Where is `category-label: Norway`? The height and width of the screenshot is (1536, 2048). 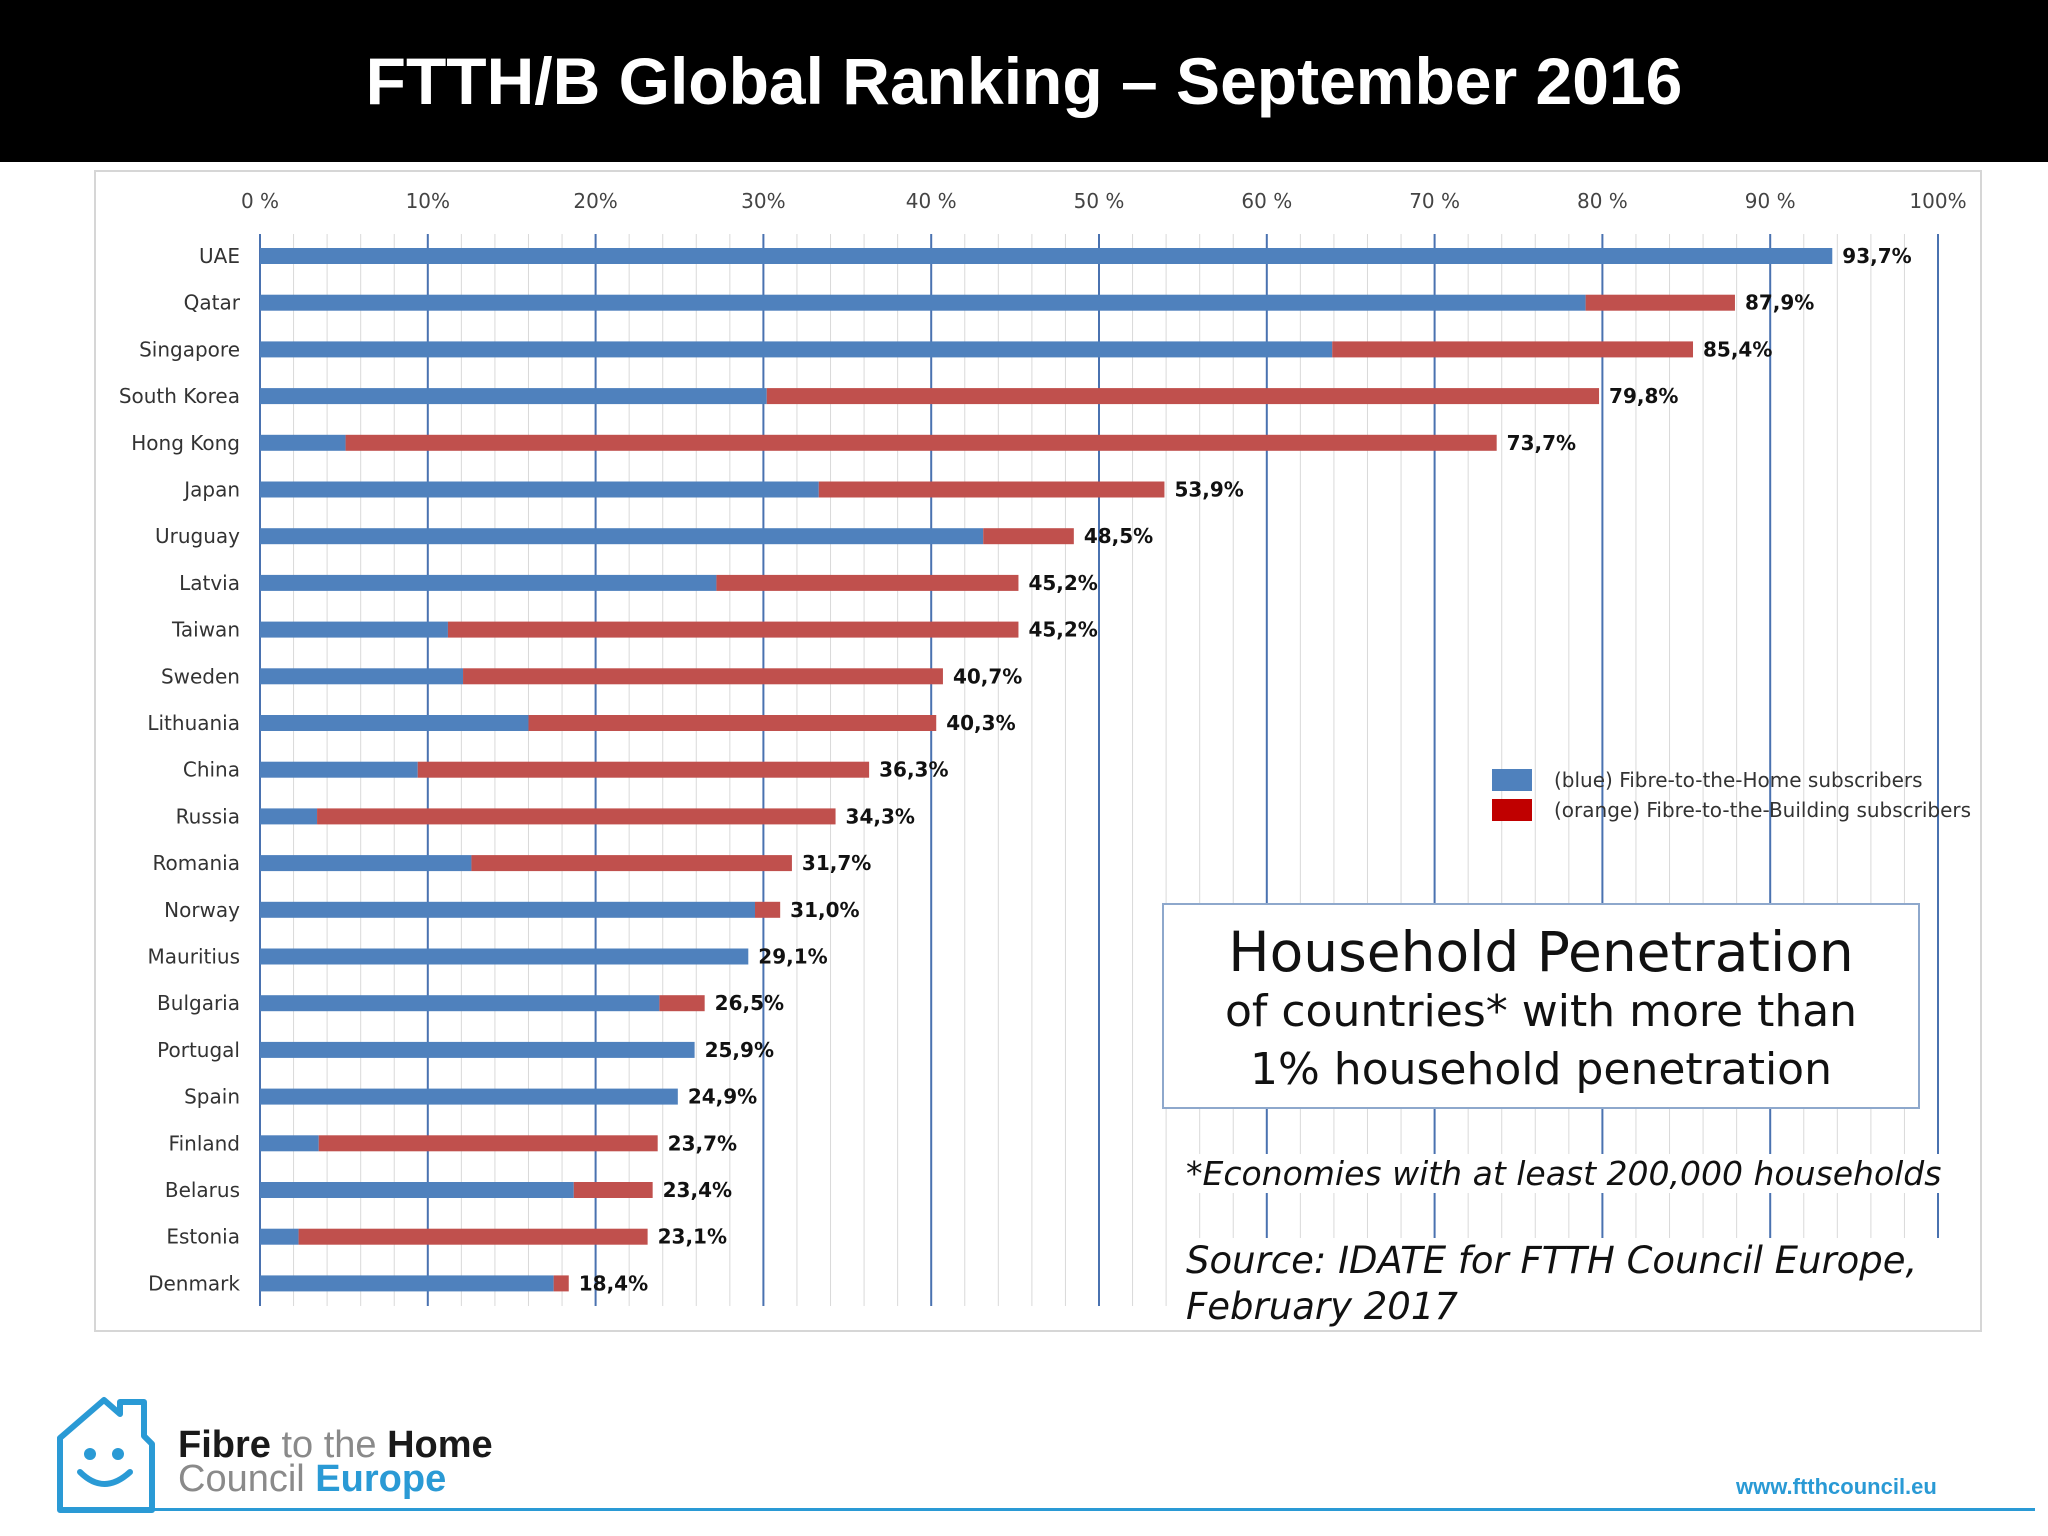
category-label: Norway is located at coordinates (202, 910).